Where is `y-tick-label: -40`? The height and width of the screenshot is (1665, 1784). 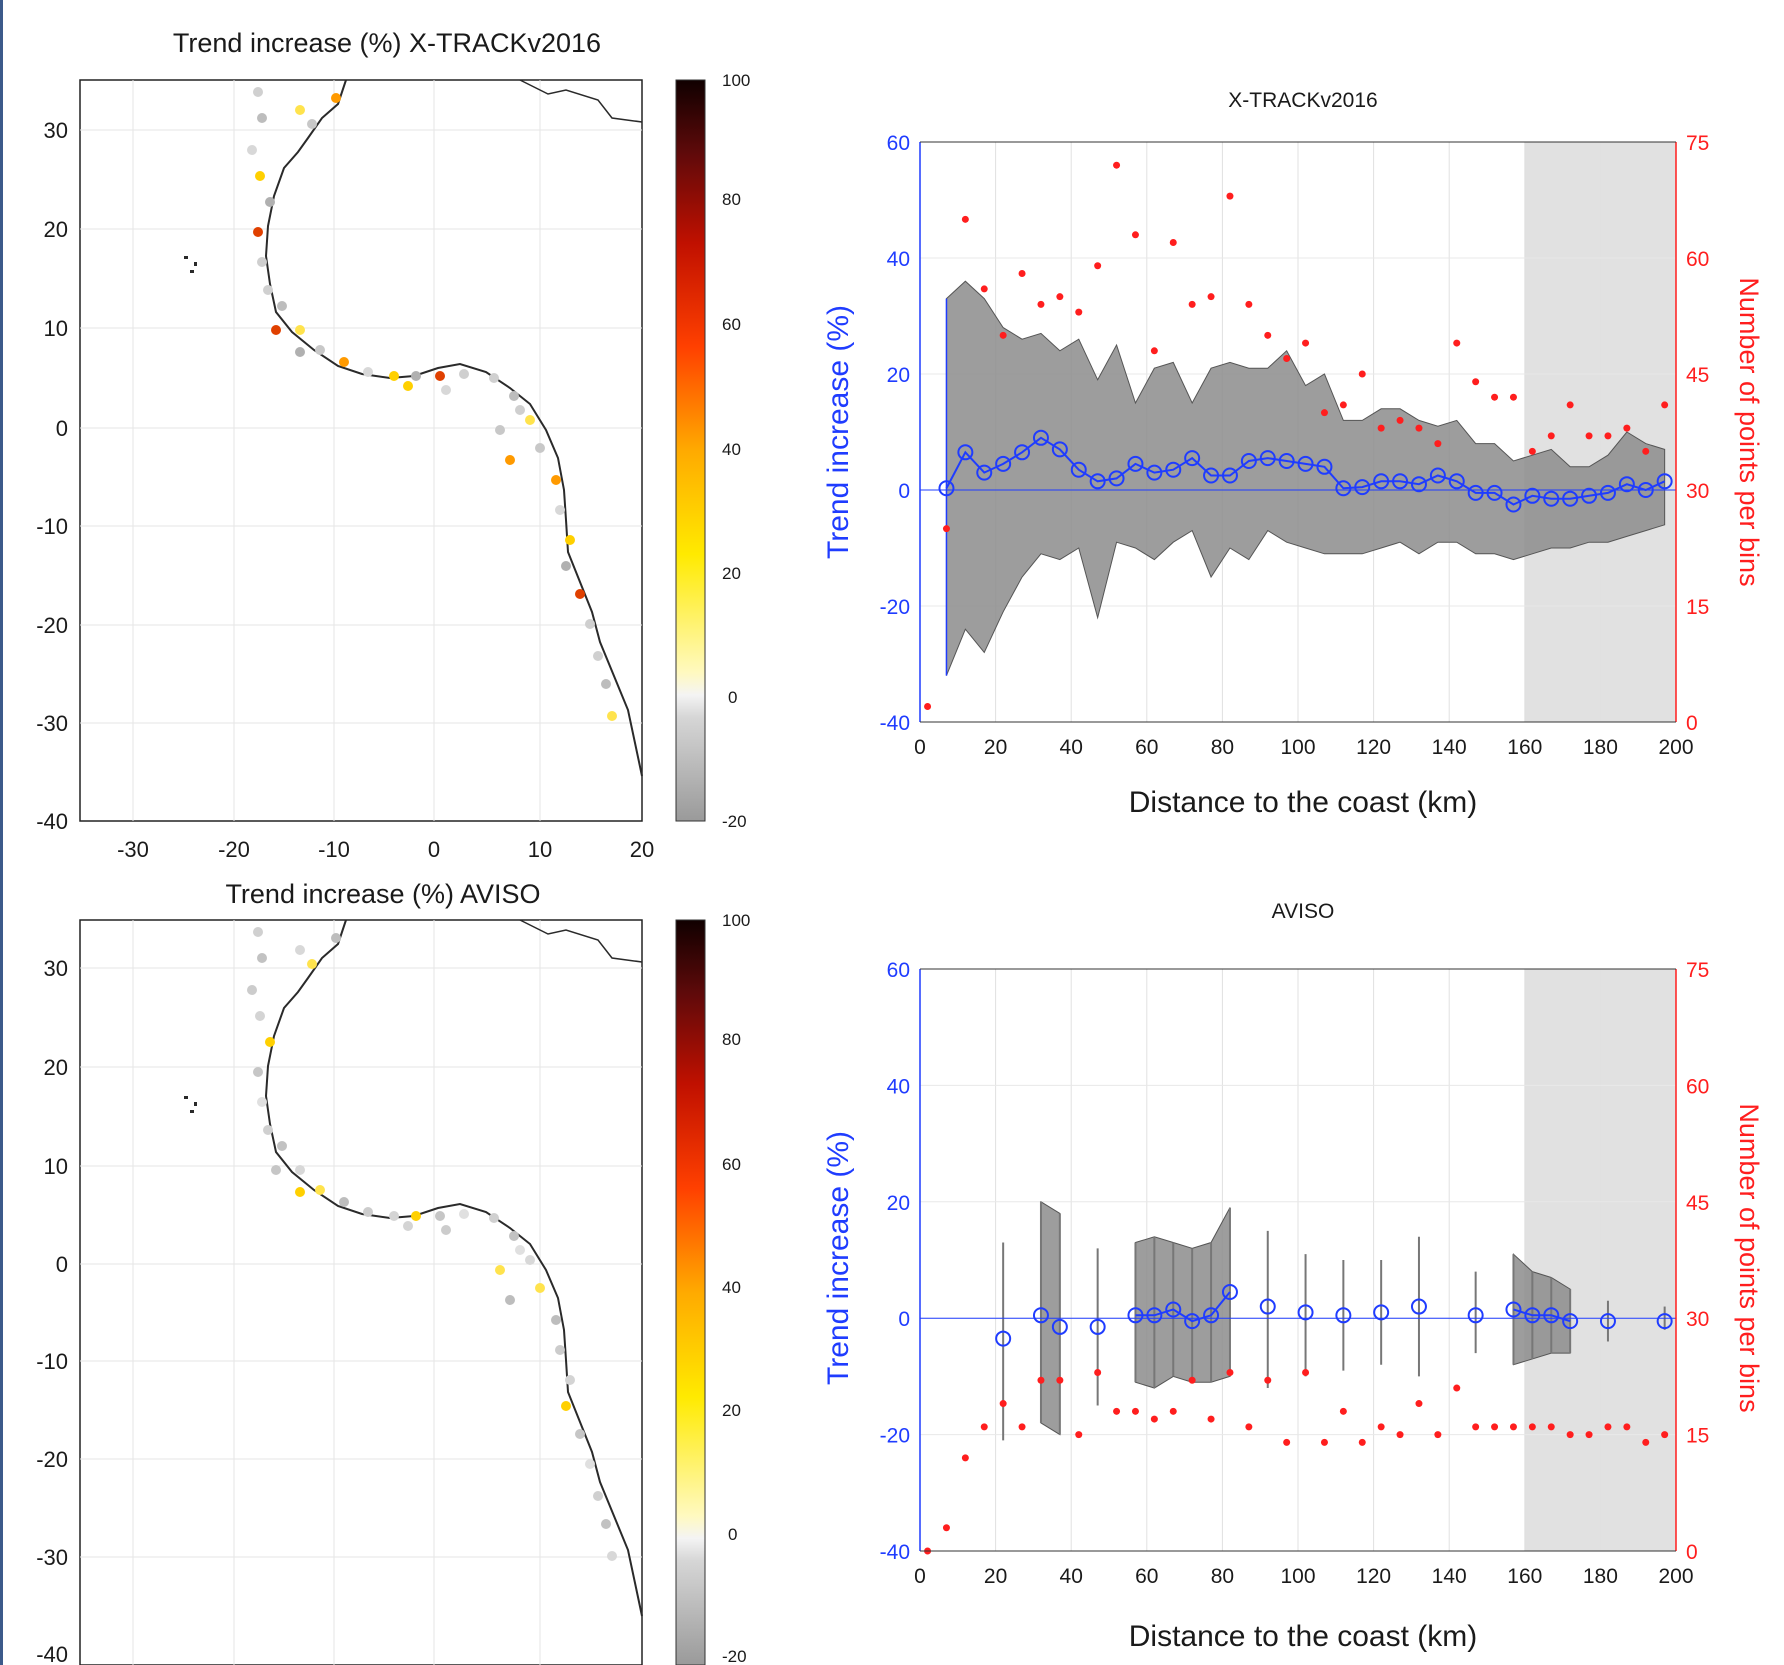
y-tick-label: -40 is located at coordinates (895, 1552).